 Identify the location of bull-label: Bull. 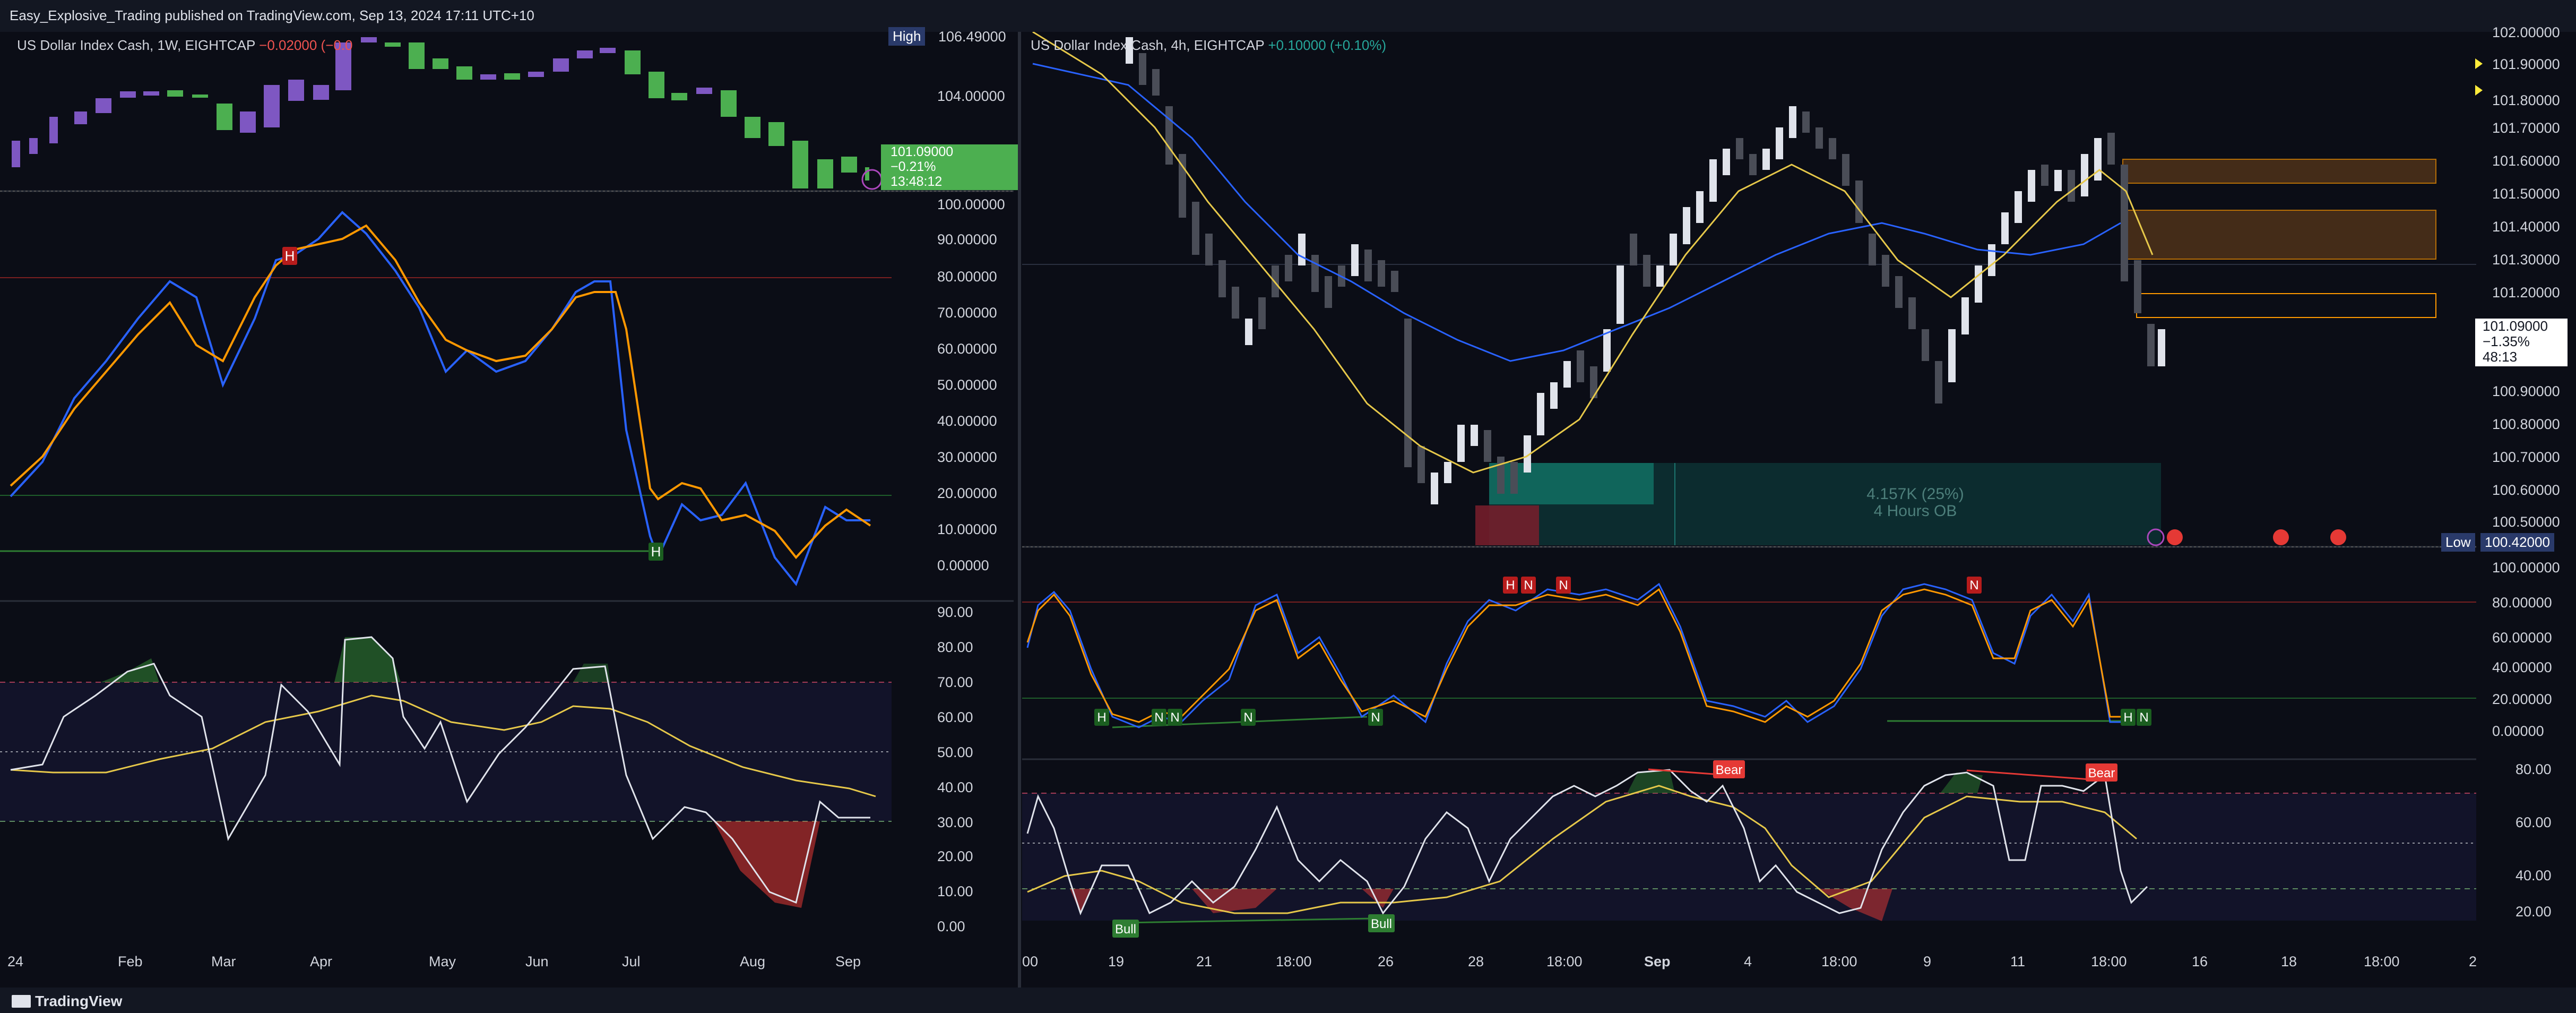
(1381, 924).